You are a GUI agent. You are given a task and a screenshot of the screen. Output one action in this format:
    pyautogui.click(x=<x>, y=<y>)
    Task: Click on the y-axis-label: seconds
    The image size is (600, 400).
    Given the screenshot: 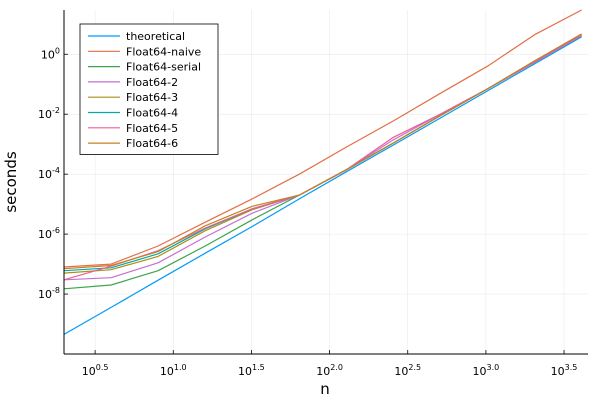 What is the action you would take?
    pyautogui.click(x=11, y=181)
    